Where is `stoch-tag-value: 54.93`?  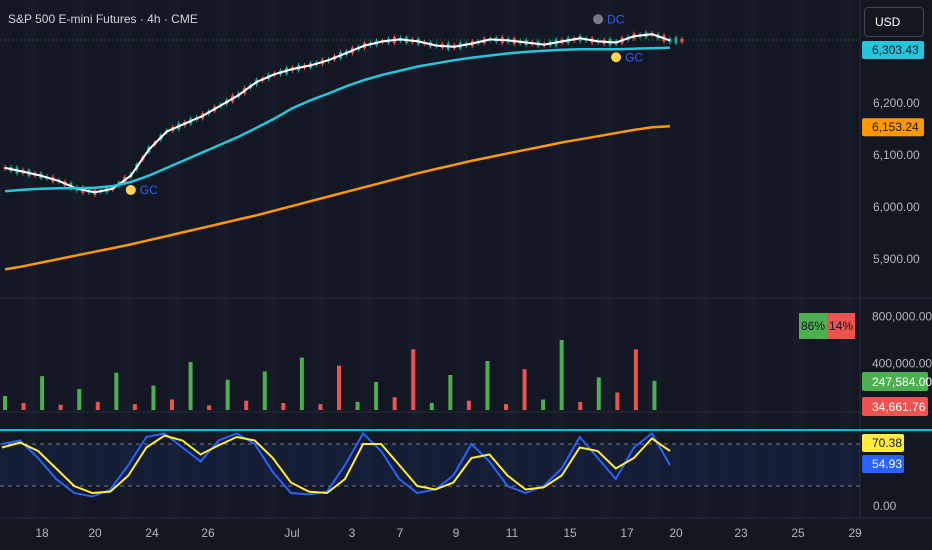 stoch-tag-value: 54.93 is located at coordinates (887, 464).